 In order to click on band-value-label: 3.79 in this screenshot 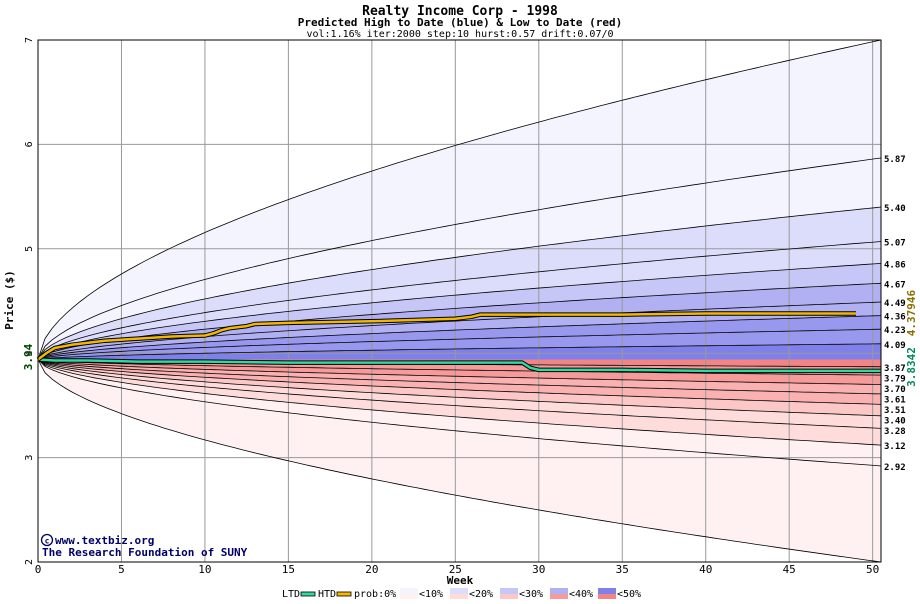, I will do `click(895, 379)`.